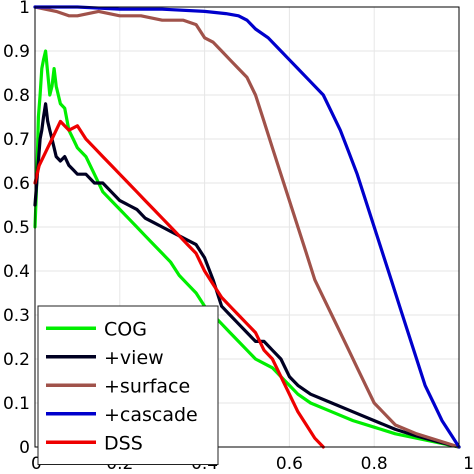 This screenshot has height=474, width=474. I want to click on legend-label-2: +surface, so click(147, 386).